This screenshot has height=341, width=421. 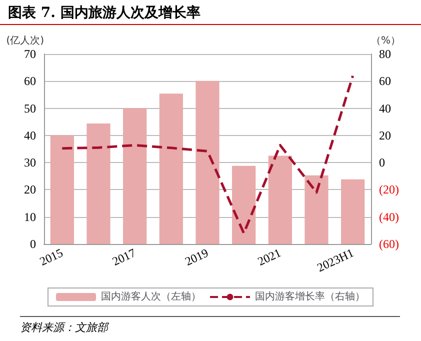 What do you see at coordinates (389, 244) in the screenshot?
I see `y2-tick-label: (60)` at bounding box center [389, 244].